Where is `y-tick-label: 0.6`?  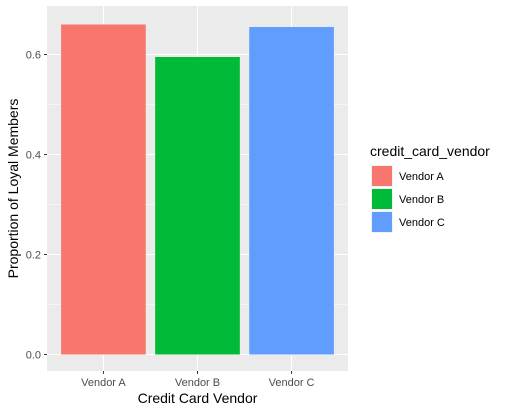 y-tick-label: 0.6 is located at coordinates (33, 56).